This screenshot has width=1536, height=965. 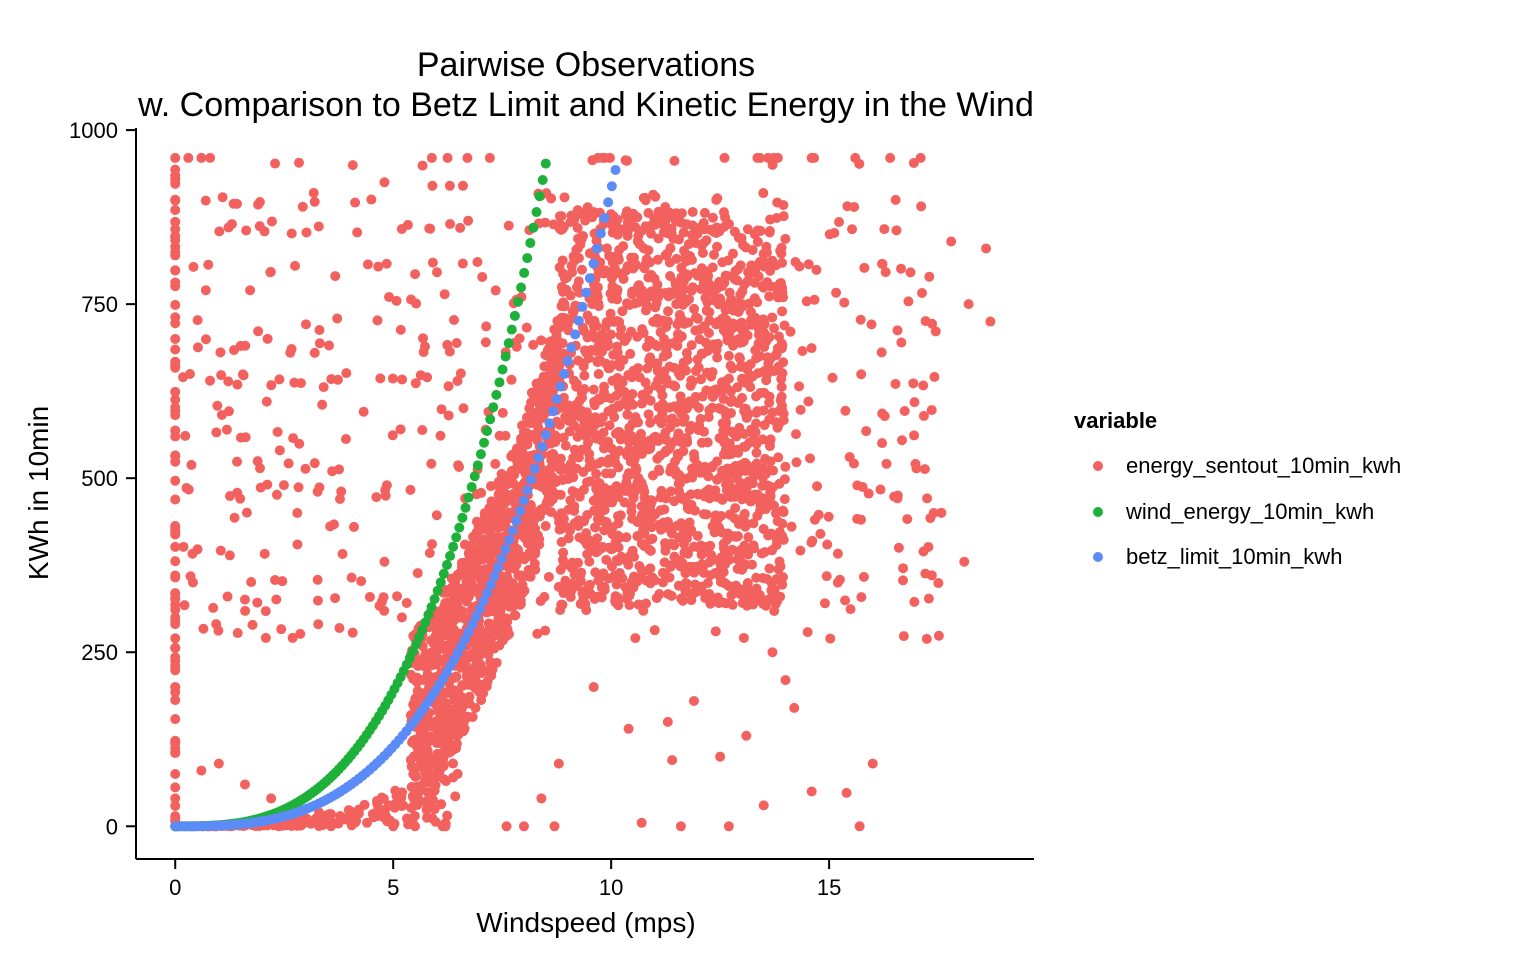 What do you see at coordinates (112, 826) in the screenshot?
I see `y-tick-label: 0` at bounding box center [112, 826].